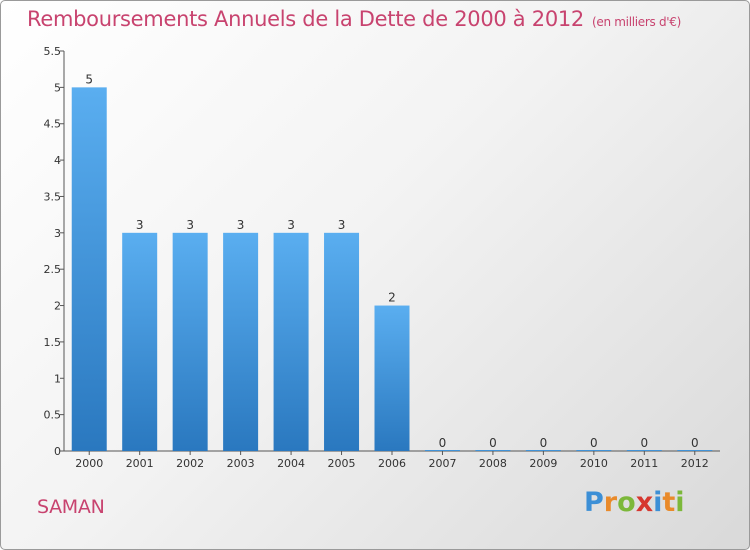  What do you see at coordinates (241, 463) in the screenshot?
I see `x-tick-label: 2003` at bounding box center [241, 463].